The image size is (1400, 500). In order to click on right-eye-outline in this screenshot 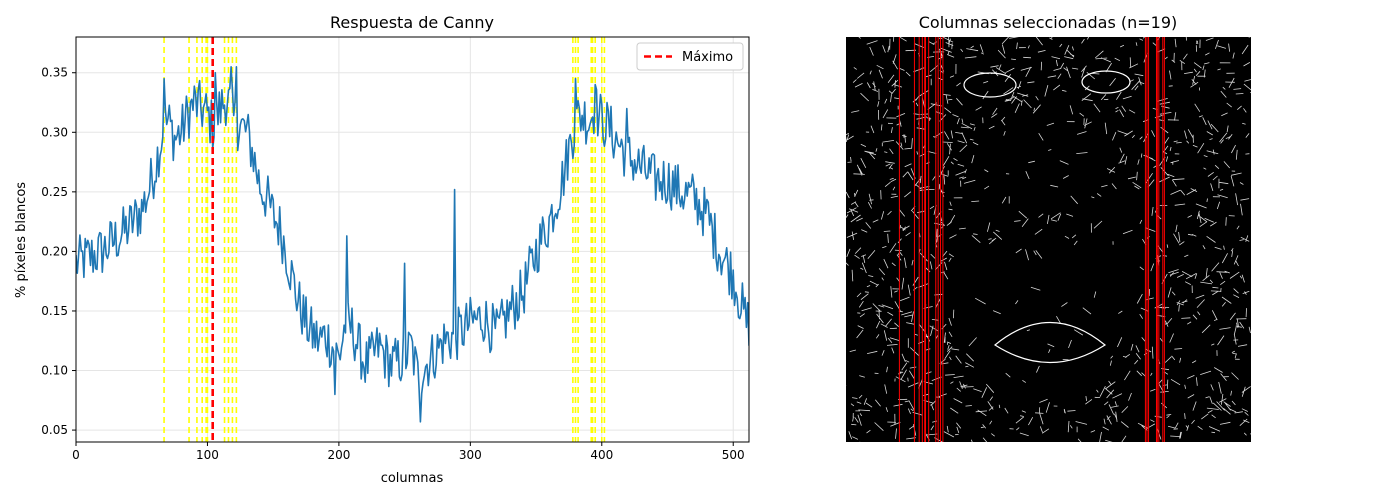, I will do `click(1106, 82)`.